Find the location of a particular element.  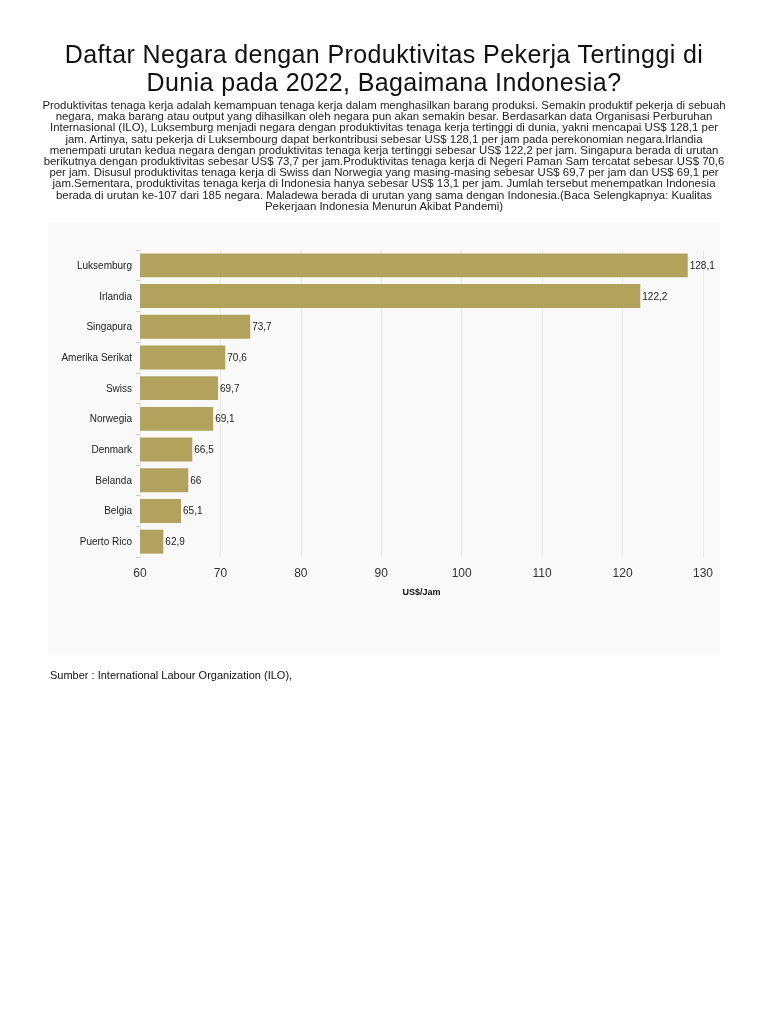

x-tick-label: 80 is located at coordinates (301, 573).